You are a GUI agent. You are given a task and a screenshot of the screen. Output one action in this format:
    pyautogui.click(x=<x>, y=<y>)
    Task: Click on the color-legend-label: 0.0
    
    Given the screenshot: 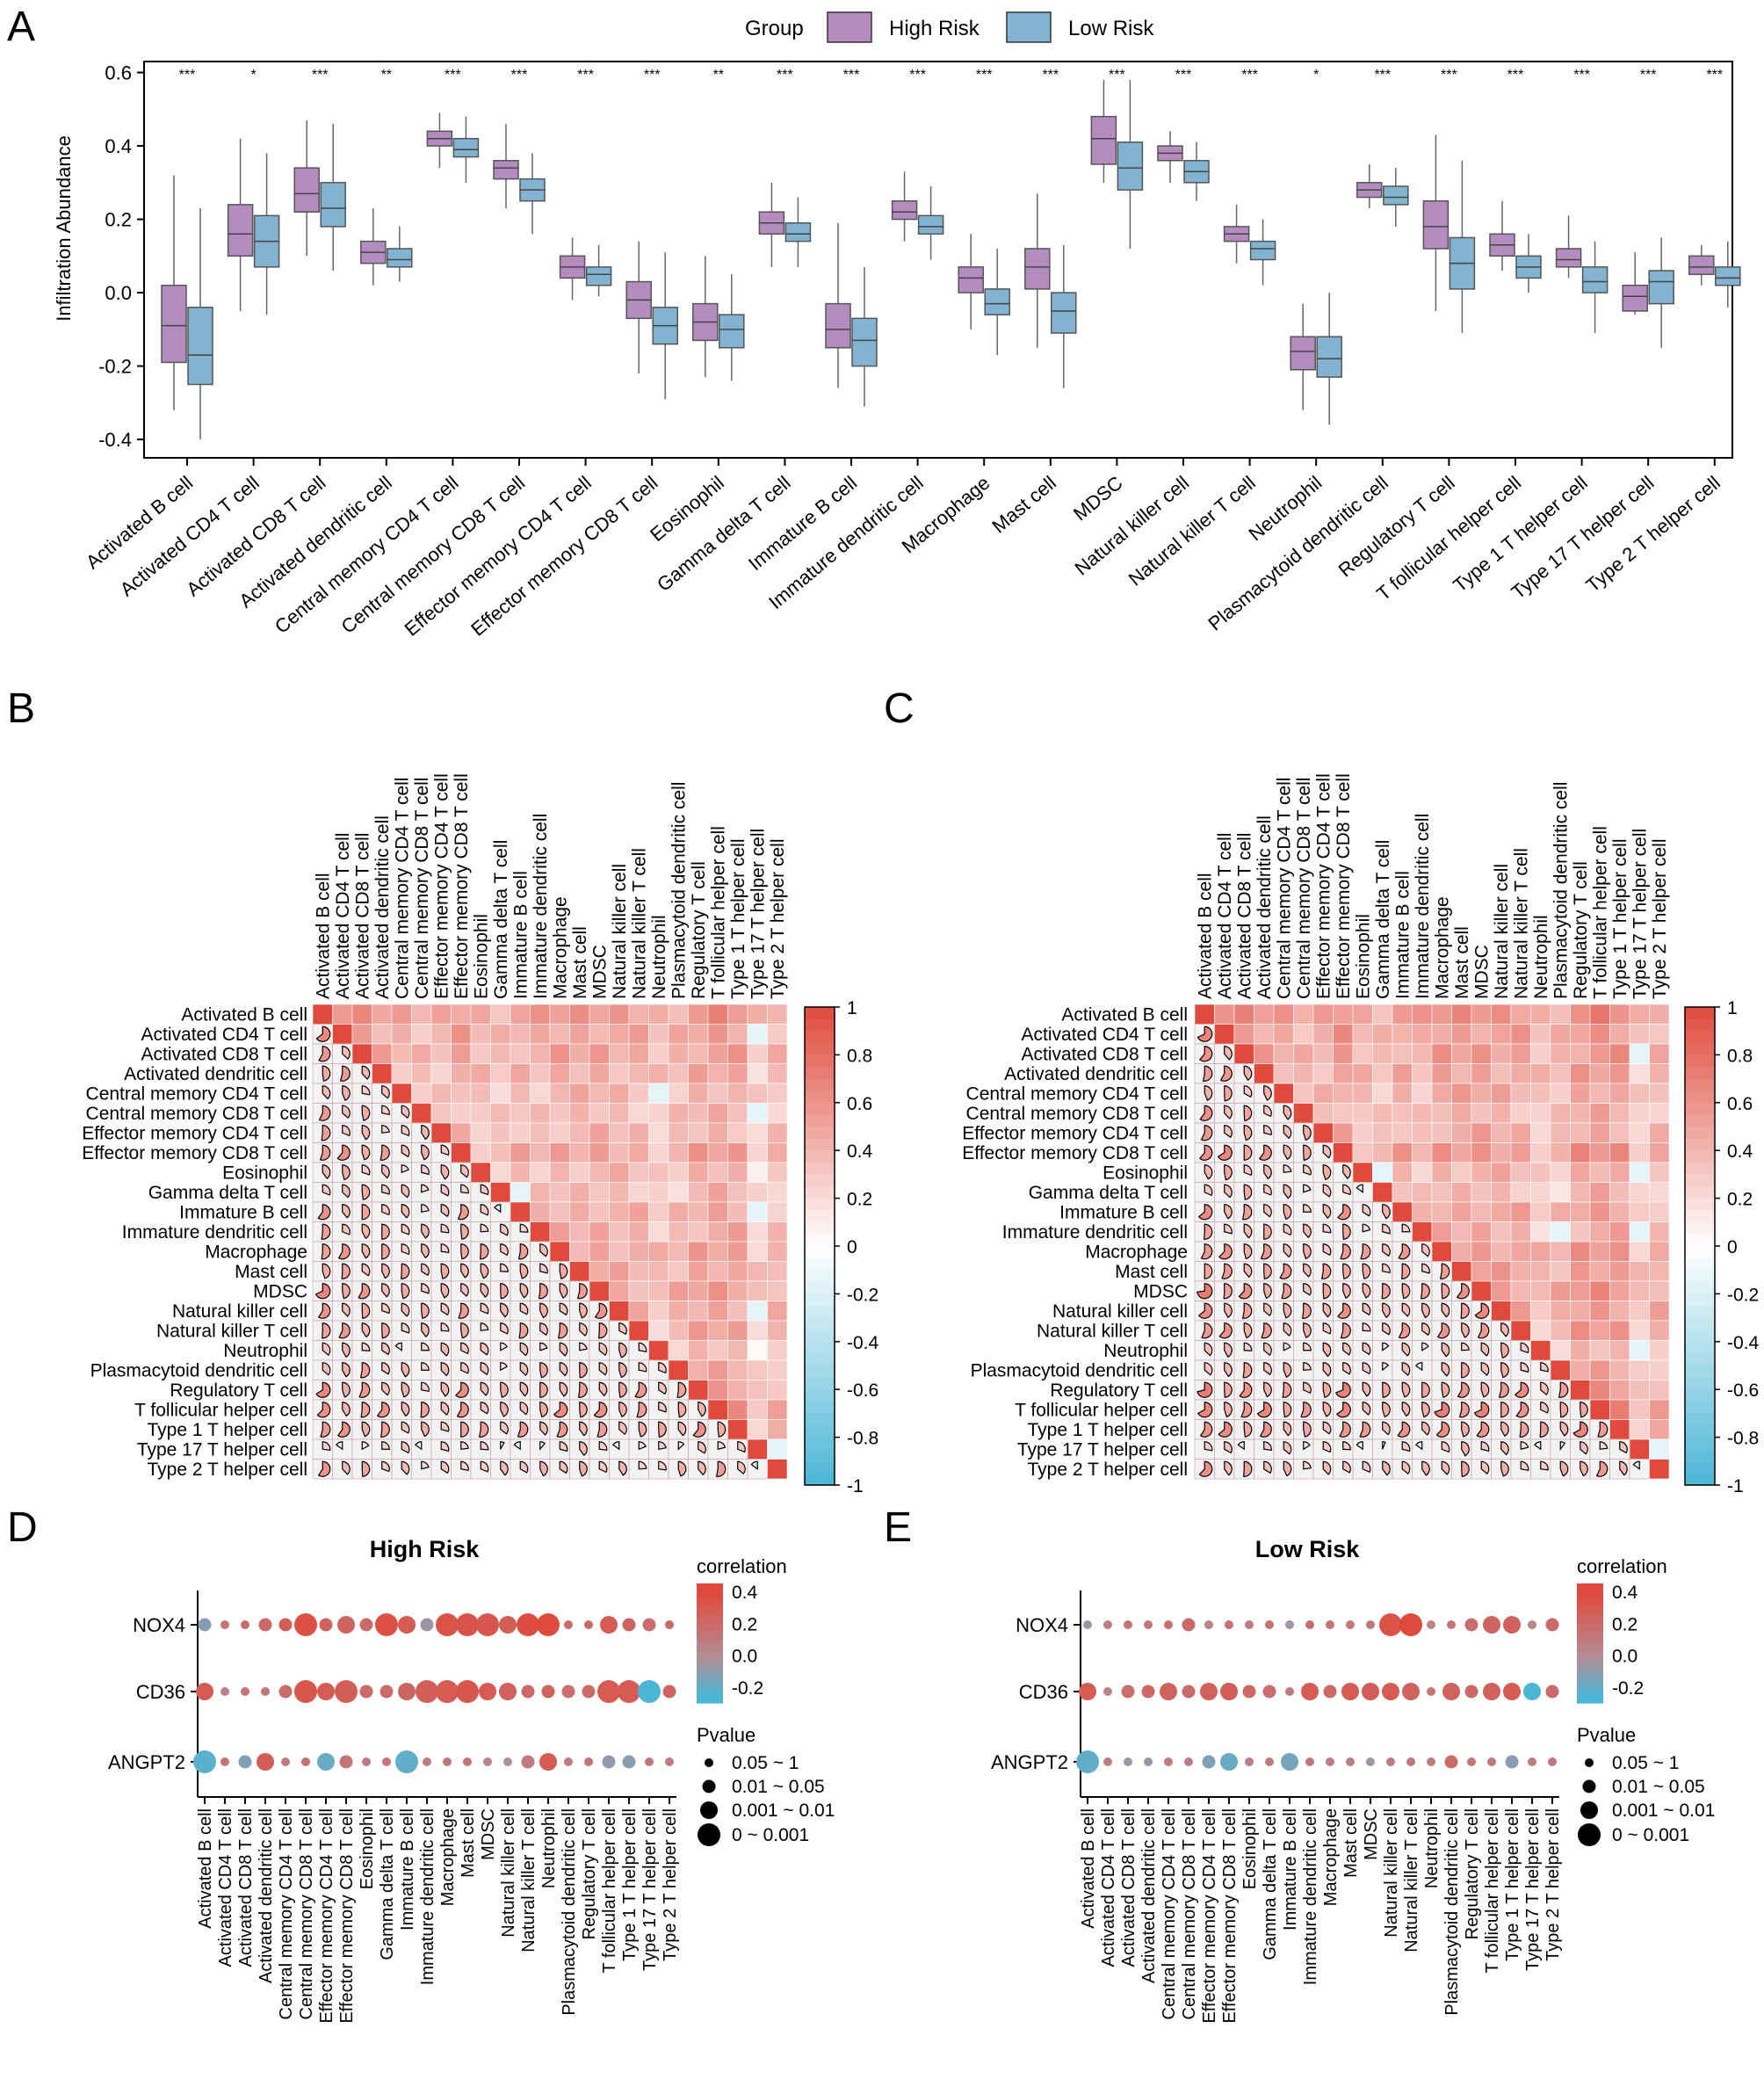 What is the action you would take?
    pyautogui.click(x=1625, y=1657)
    